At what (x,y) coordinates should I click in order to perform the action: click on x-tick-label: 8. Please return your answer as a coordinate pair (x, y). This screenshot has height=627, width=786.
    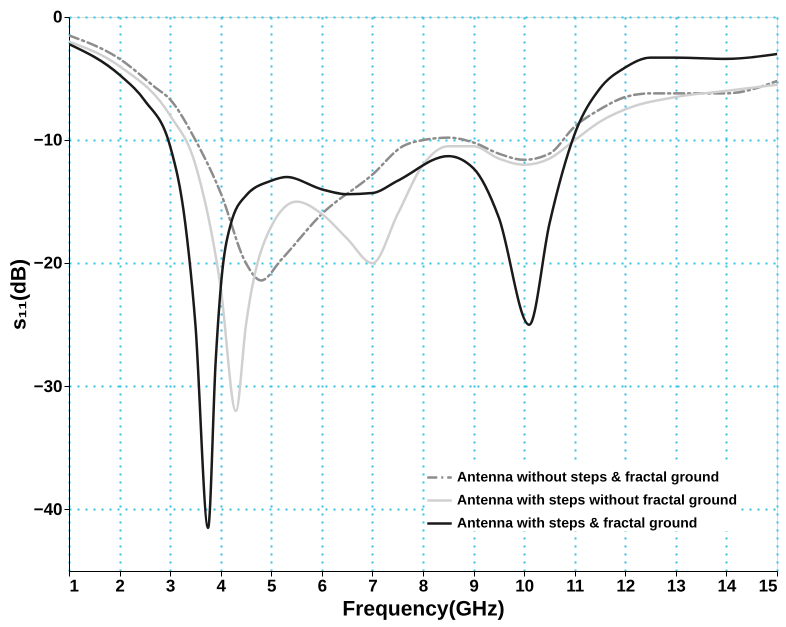
    Looking at the image, I should click on (423, 586).